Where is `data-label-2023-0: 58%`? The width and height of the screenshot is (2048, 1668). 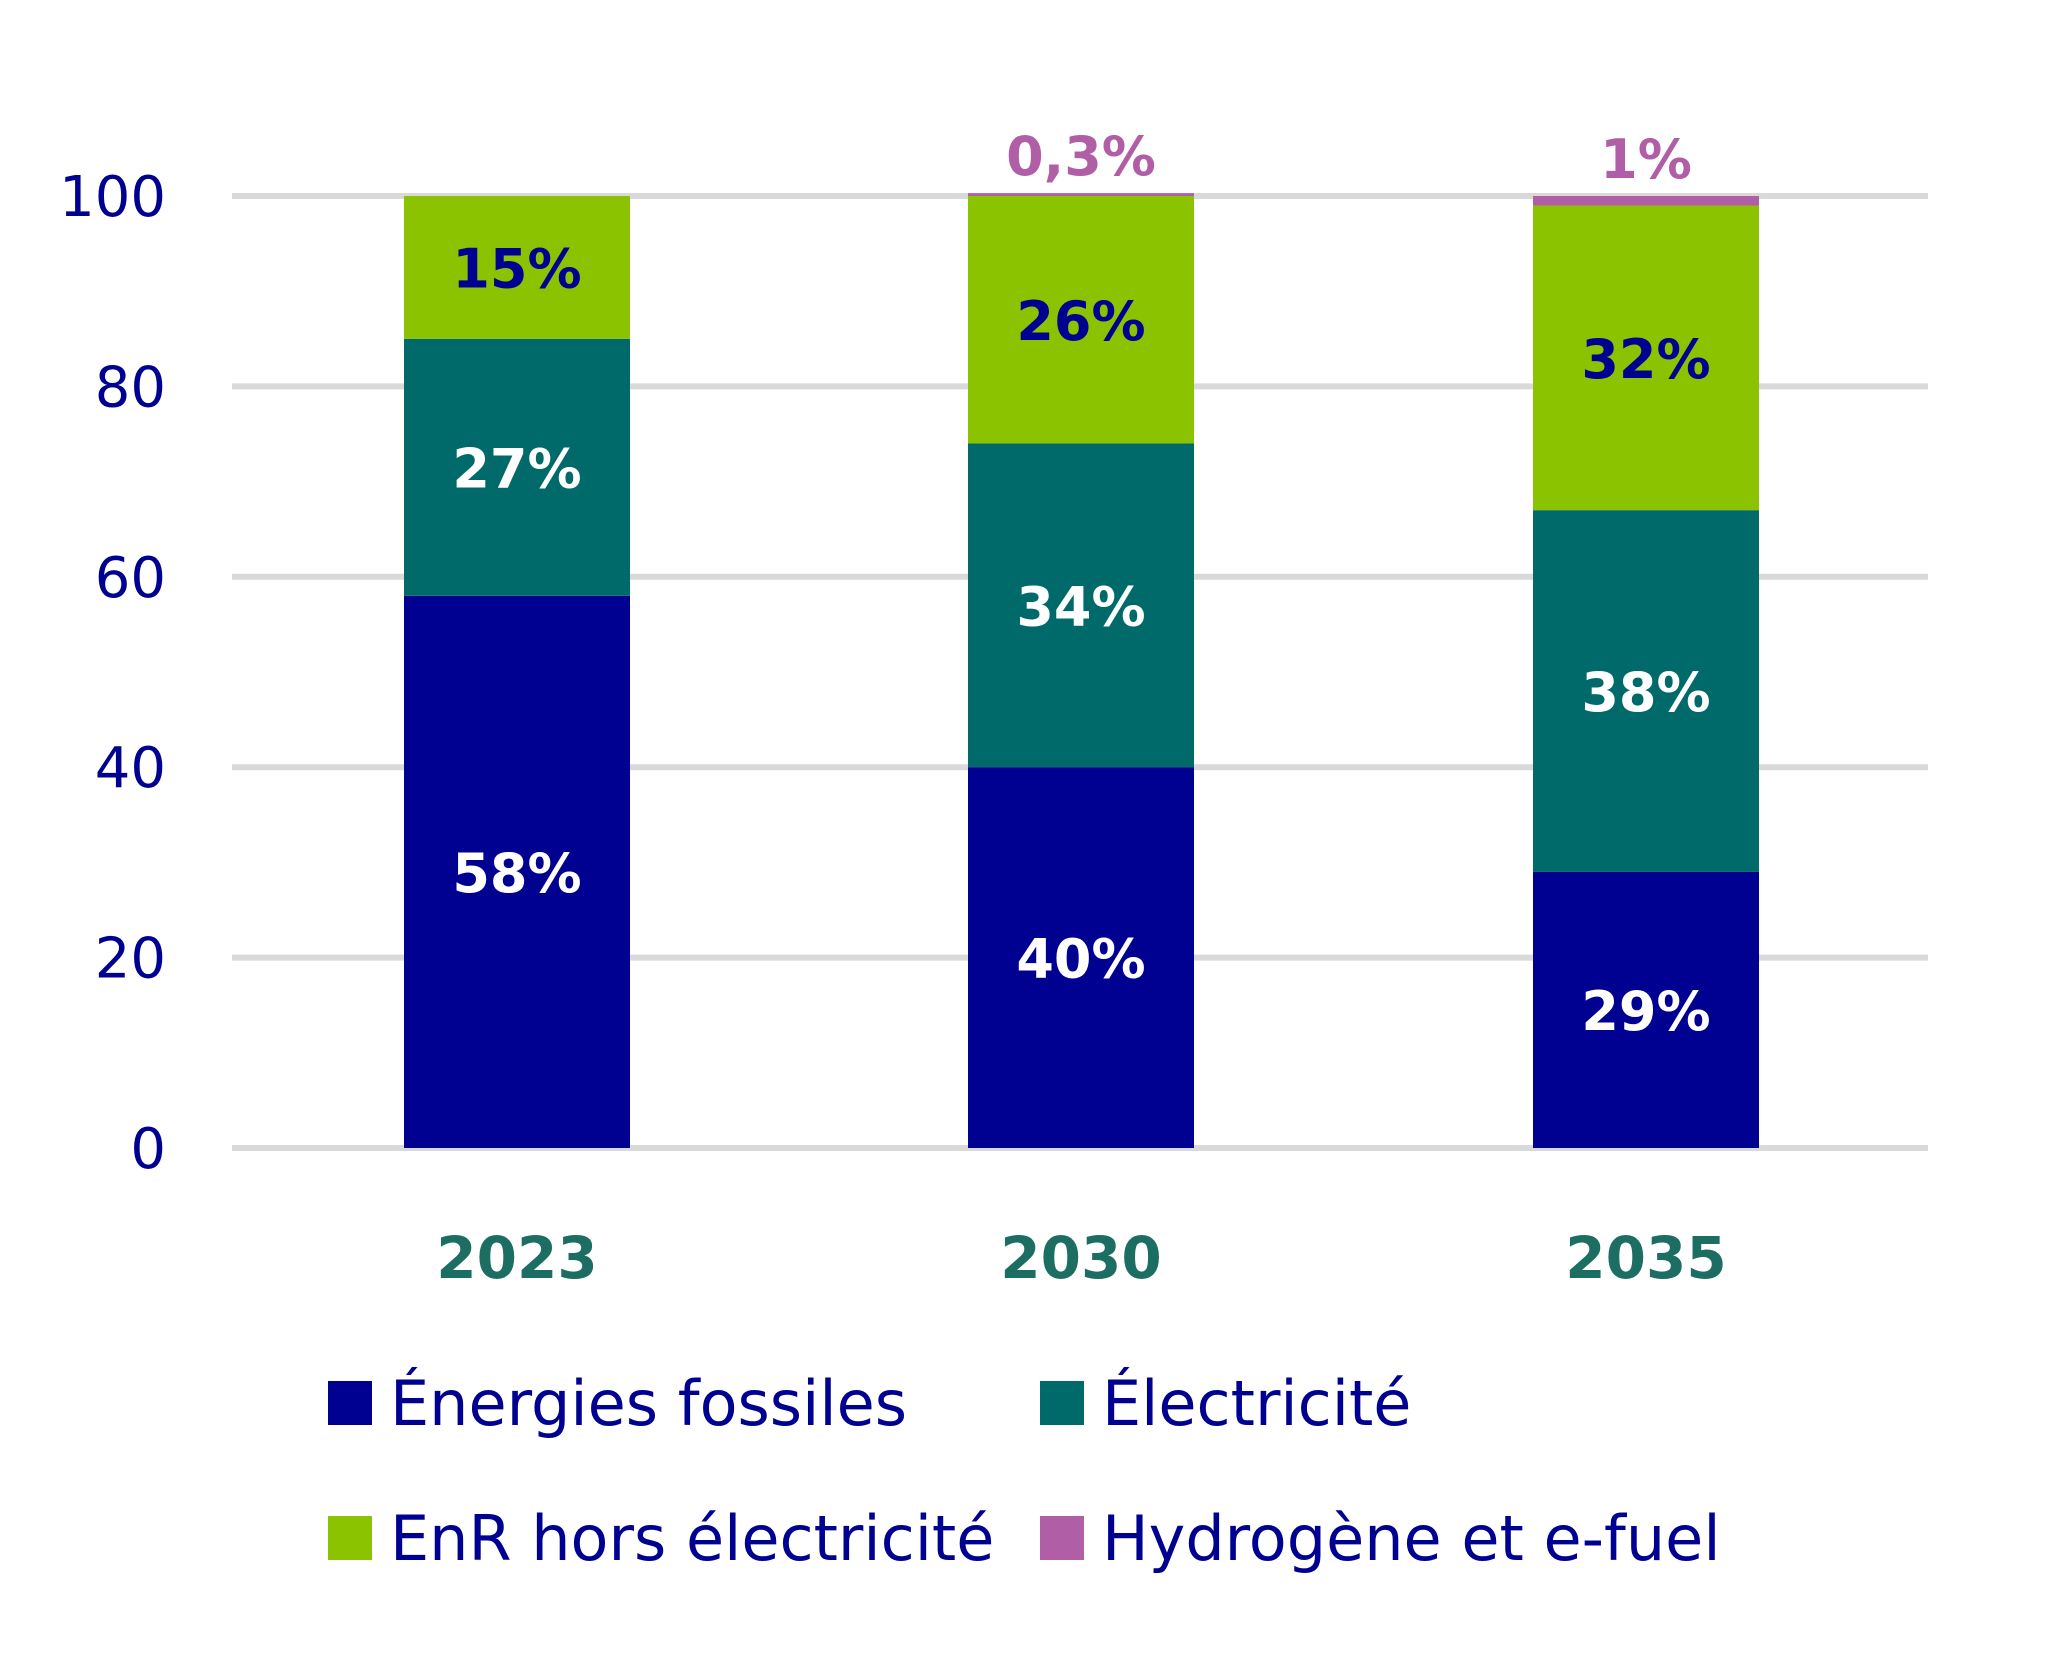 data-label-2023-0: 58% is located at coordinates (516, 873).